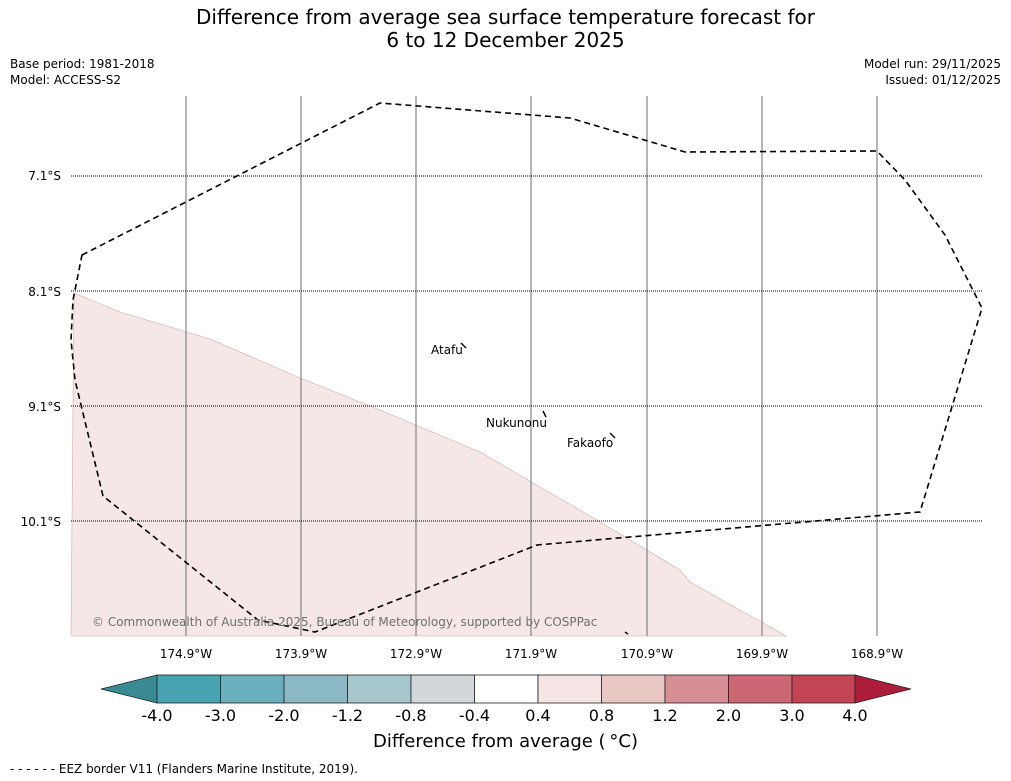 The image size is (1011, 781). What do you see at coordinates (44, 292) in the screenshot?
I see `lat-label-8.1: 8.1°S` at bounding box center [44, 292].